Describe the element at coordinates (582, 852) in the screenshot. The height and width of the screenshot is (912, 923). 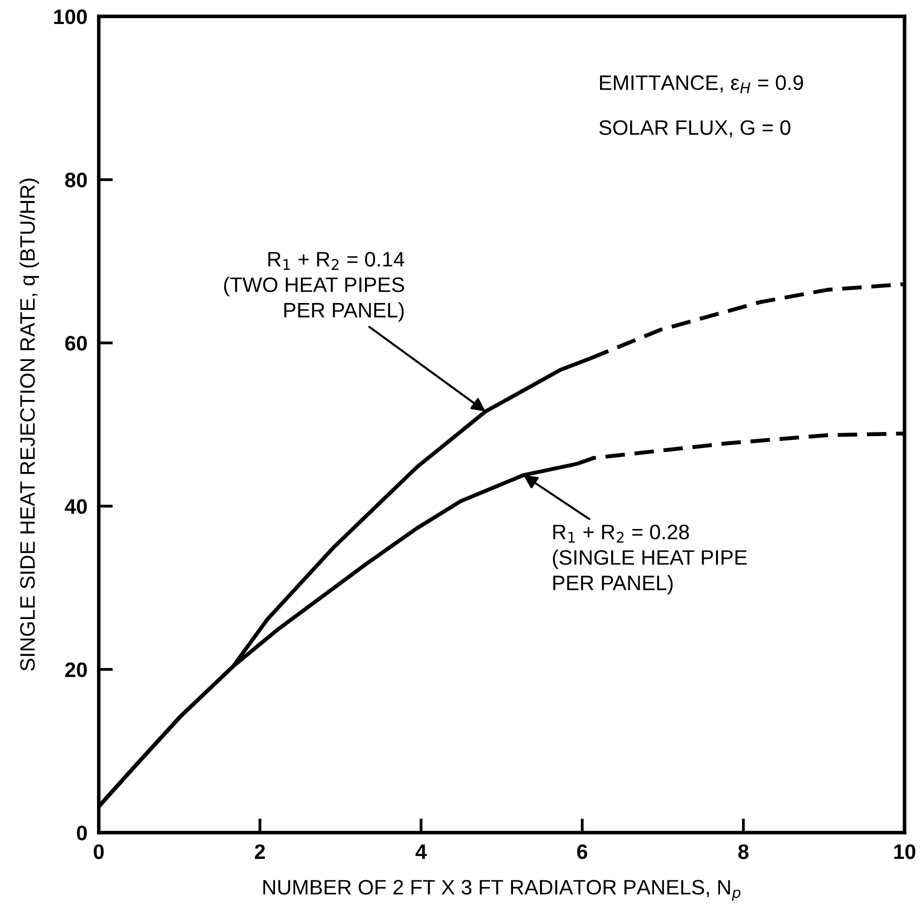
I see `x-tick-label: 6` at that location.